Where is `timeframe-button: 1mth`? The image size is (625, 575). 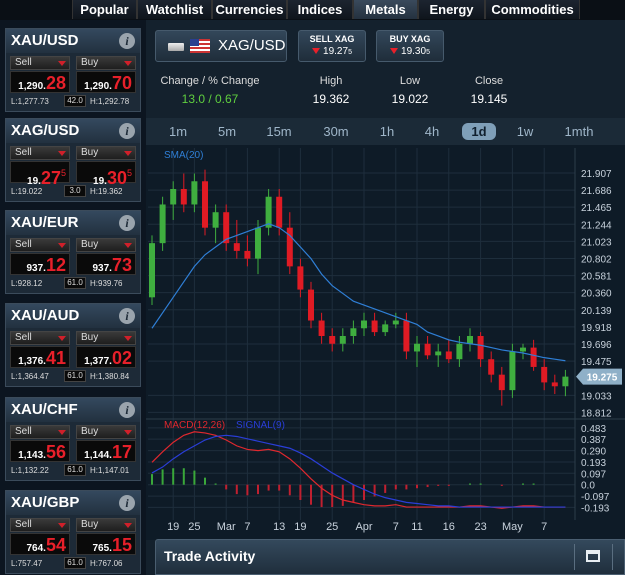
timeframe-button: 1mth is located at coordinates (579, 131).